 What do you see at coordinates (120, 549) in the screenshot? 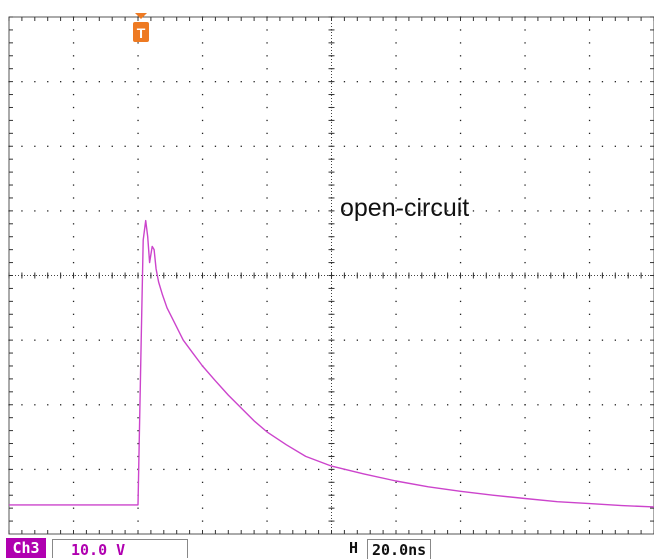
I see `volts-per-div-readout: 10.0 V` at bounding box center [120, 549].